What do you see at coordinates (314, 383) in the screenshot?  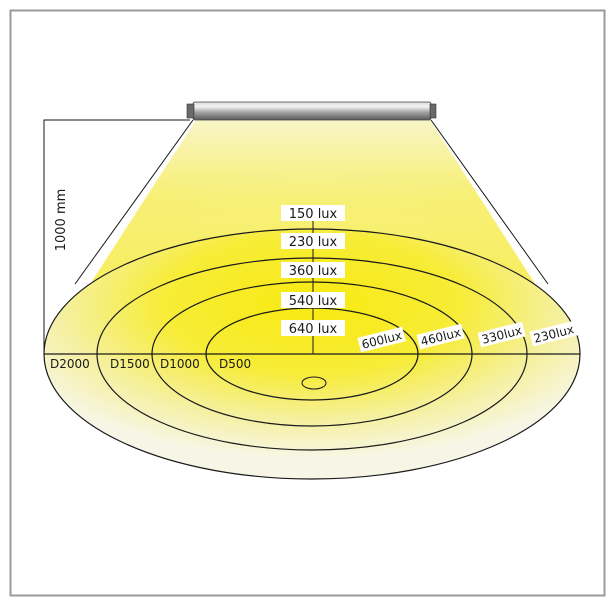 I see `center-spot` at bounding box center [314, 383].